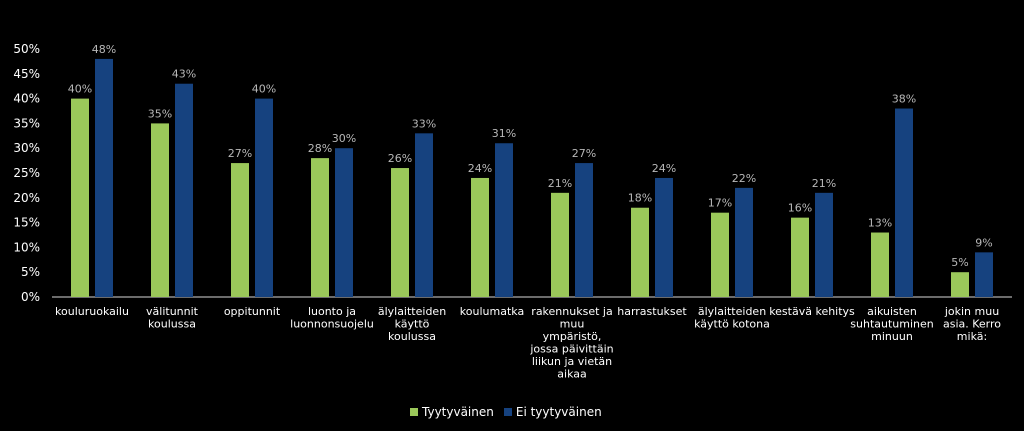  I want to click on category-label: oppitunnit, so click(252, 311).